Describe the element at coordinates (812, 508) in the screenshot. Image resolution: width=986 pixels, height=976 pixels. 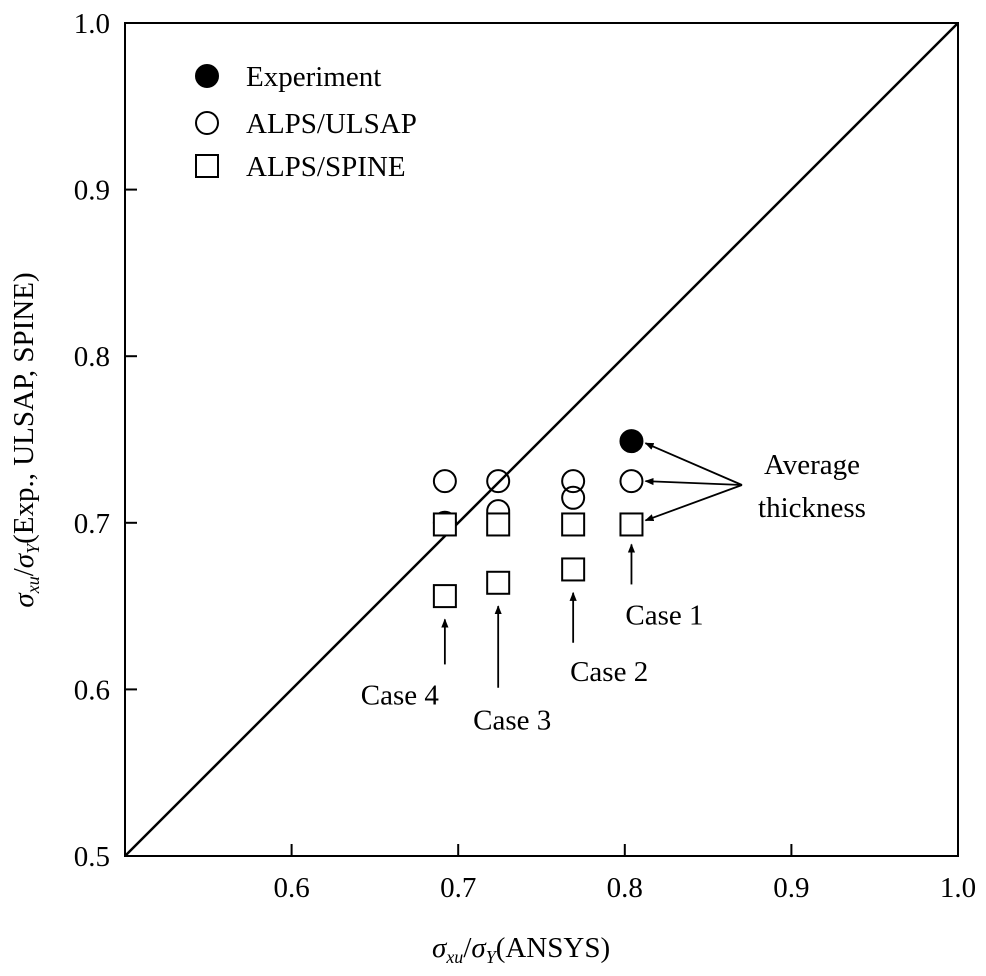
I see `annotation-thickness-label: thickness` at that location.